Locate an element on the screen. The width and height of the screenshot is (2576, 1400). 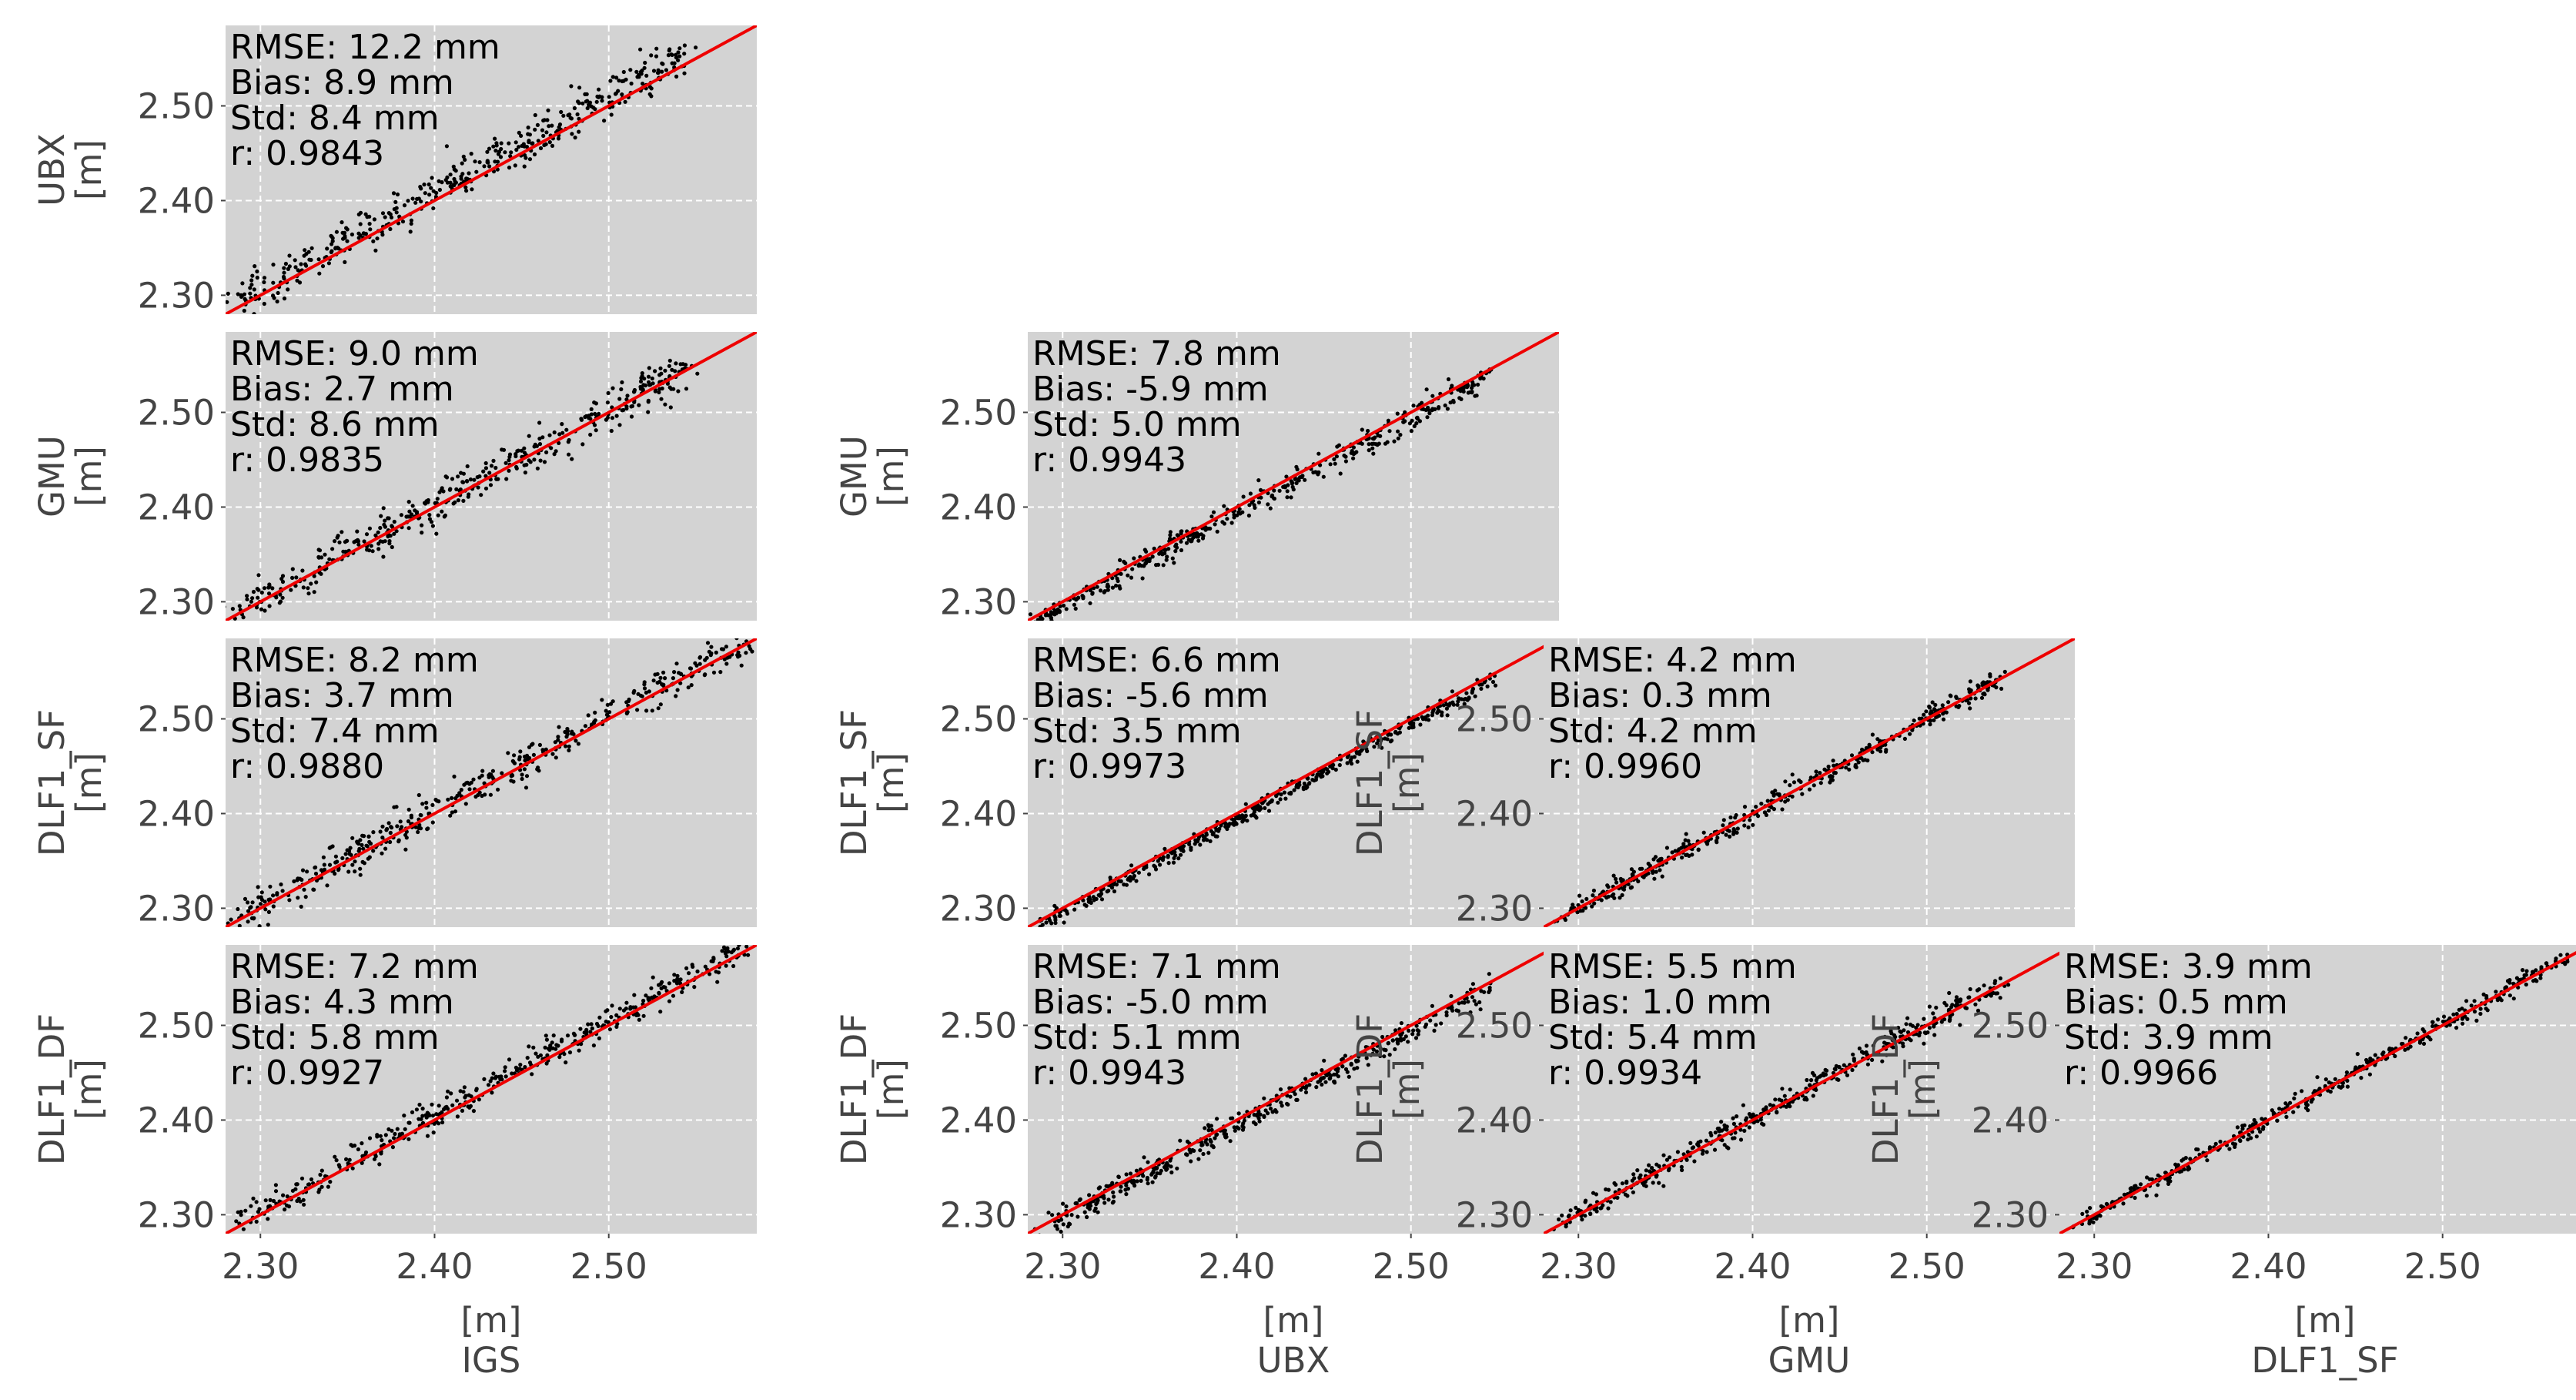
reference-line-1to1 is located at coordinates (1810, 782).